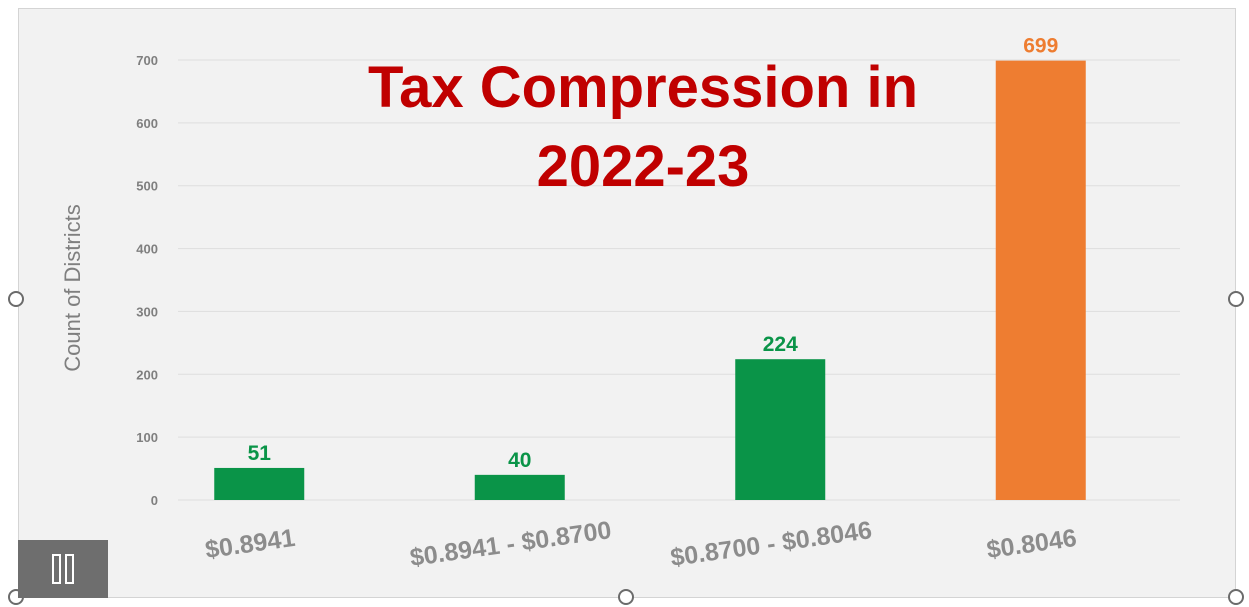 The width and height of the screenshot is (1249, 607). What do you see at coordinates (147, 374) in the screenshot?
I see `y-tick-label: 200` at bounding box center [147, 374].